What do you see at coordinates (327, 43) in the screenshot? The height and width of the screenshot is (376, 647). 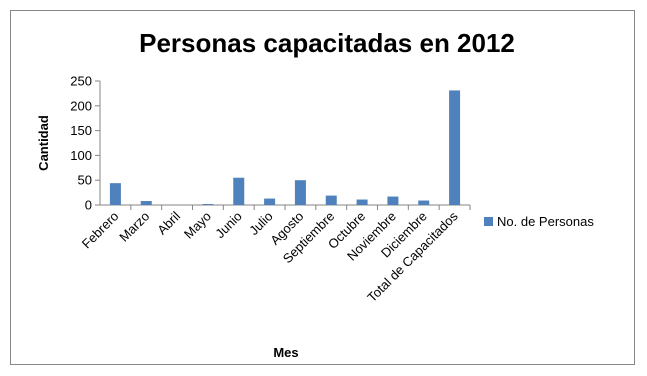 I see `chart-title: Personas capacitadas en 2012` at bounding box center [327, 43].